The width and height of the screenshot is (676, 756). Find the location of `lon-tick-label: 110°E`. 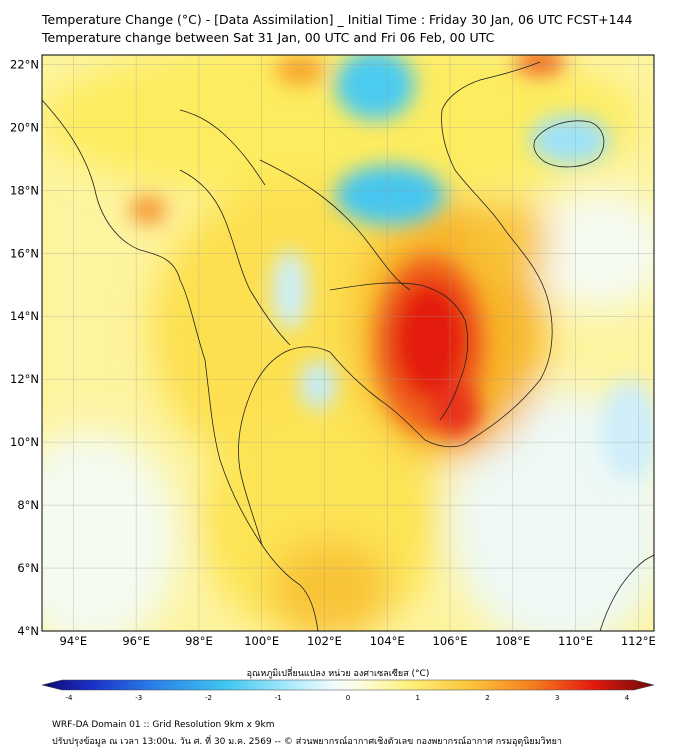

lon-tick-label: 110°E is located at coordinates (575, 641).